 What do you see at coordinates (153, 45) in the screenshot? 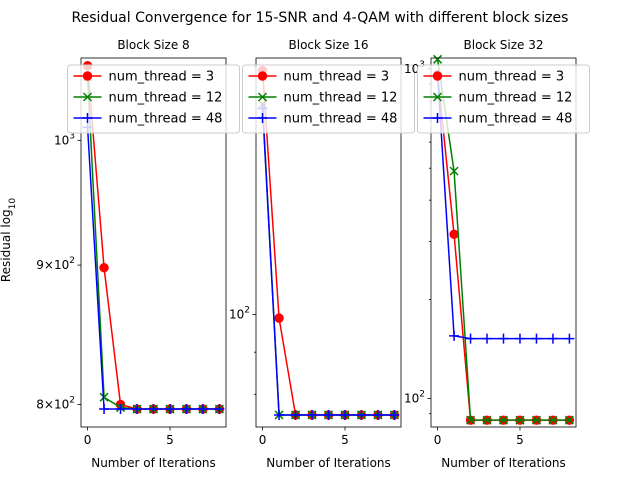
I see `panel-title: Block Size 8` at bounding box center [153, 45].